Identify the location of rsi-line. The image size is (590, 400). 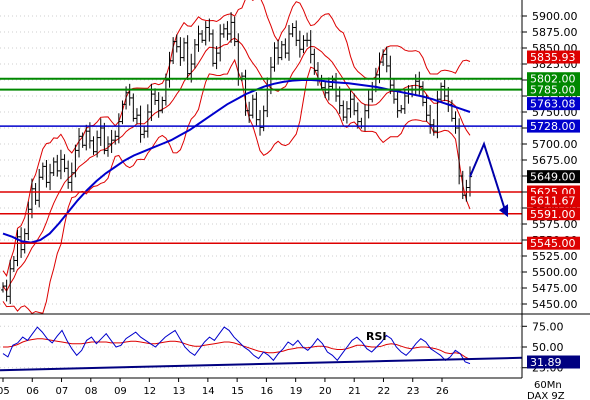
(236, 345).